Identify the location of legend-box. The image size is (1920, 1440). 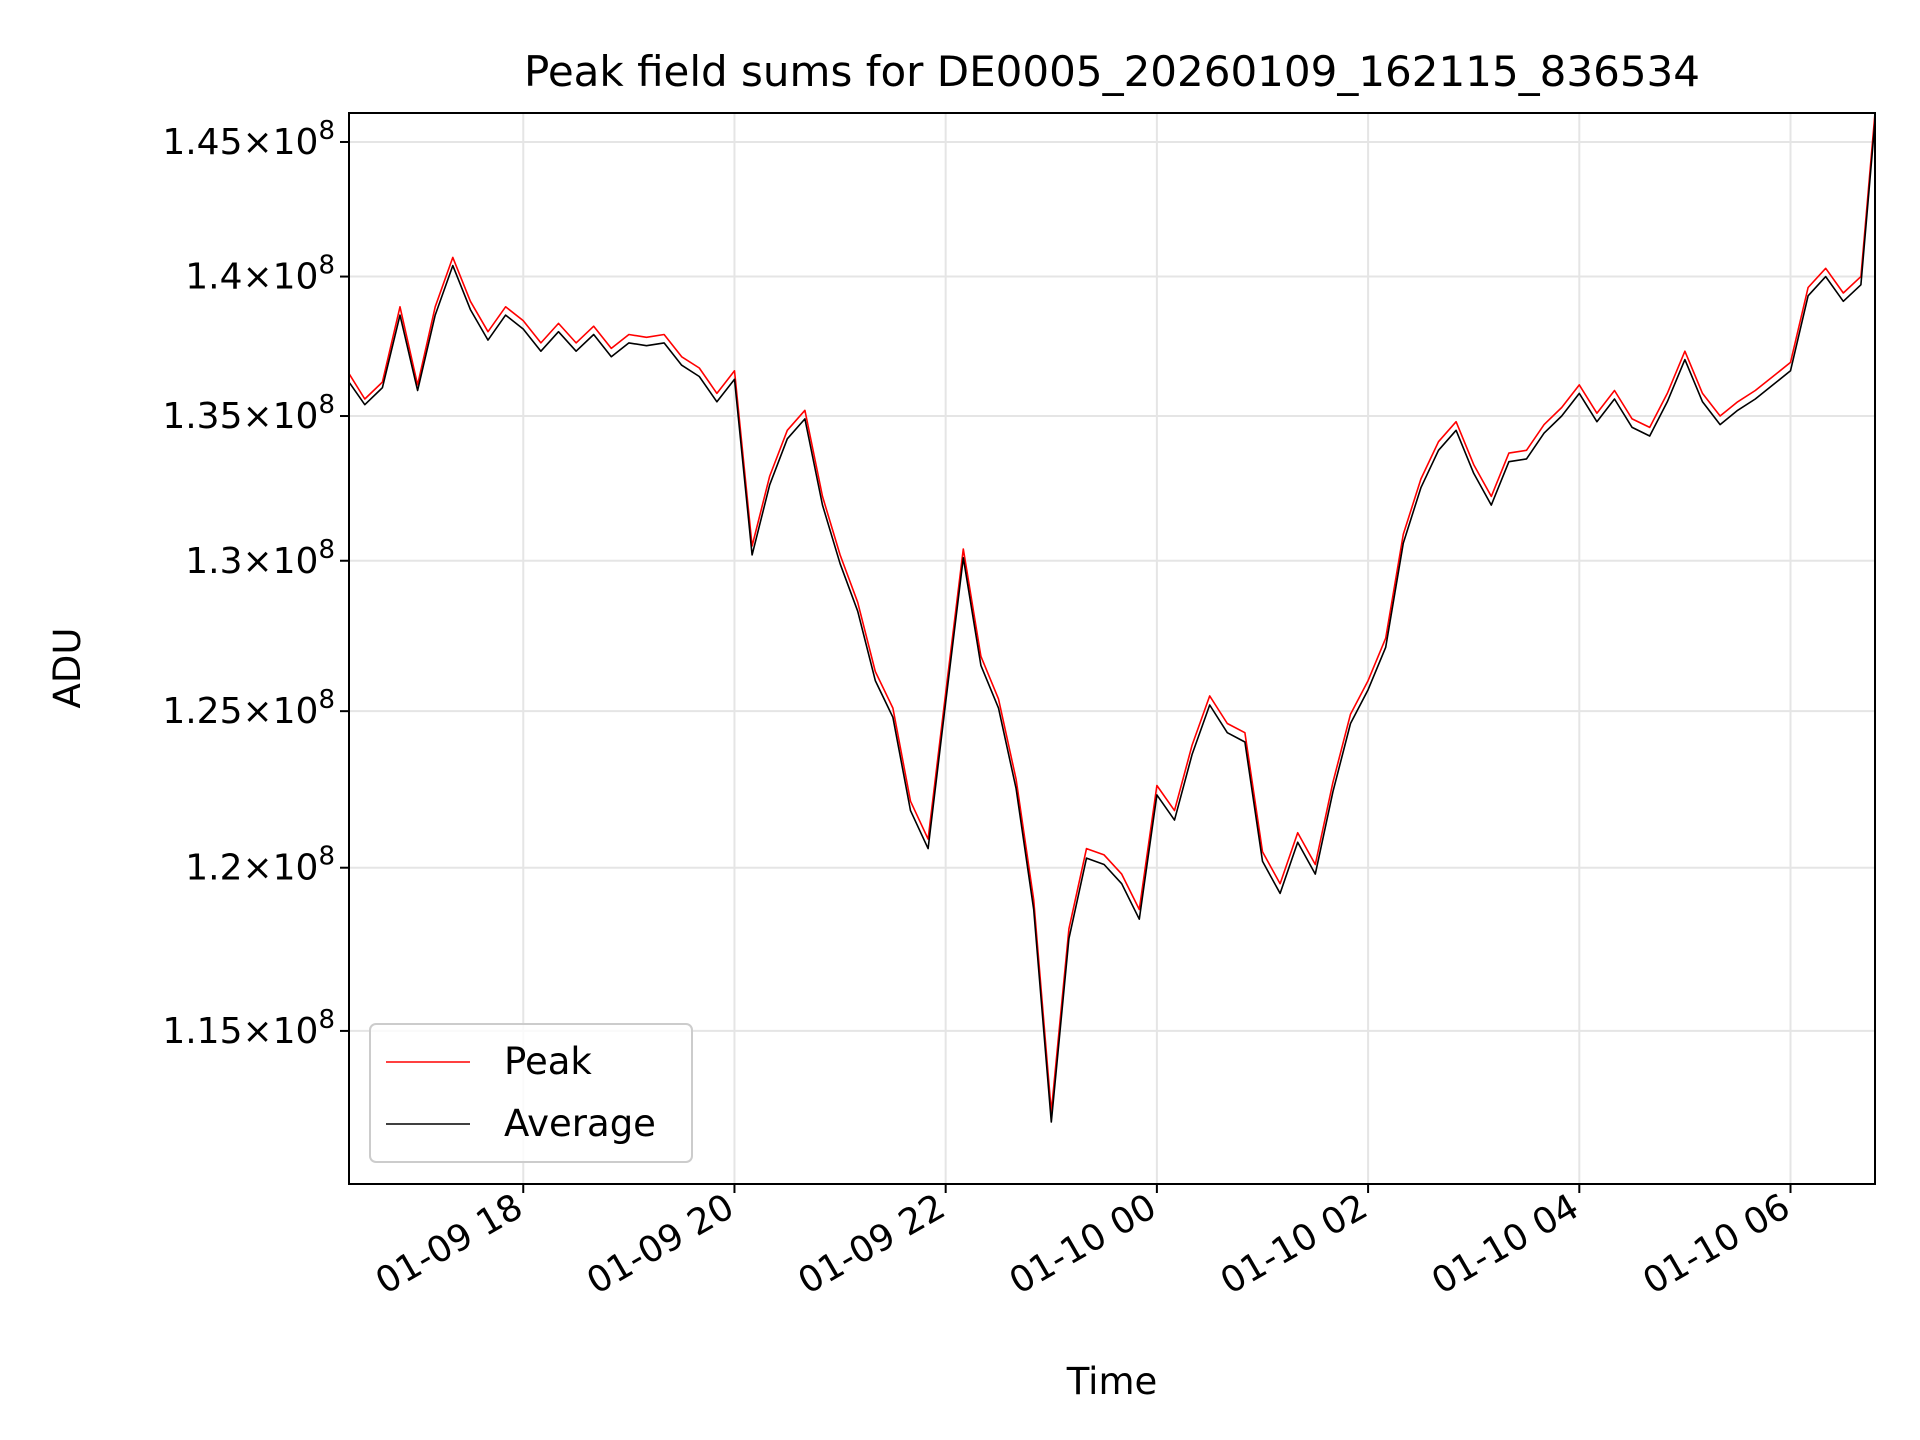
(531, 1093).